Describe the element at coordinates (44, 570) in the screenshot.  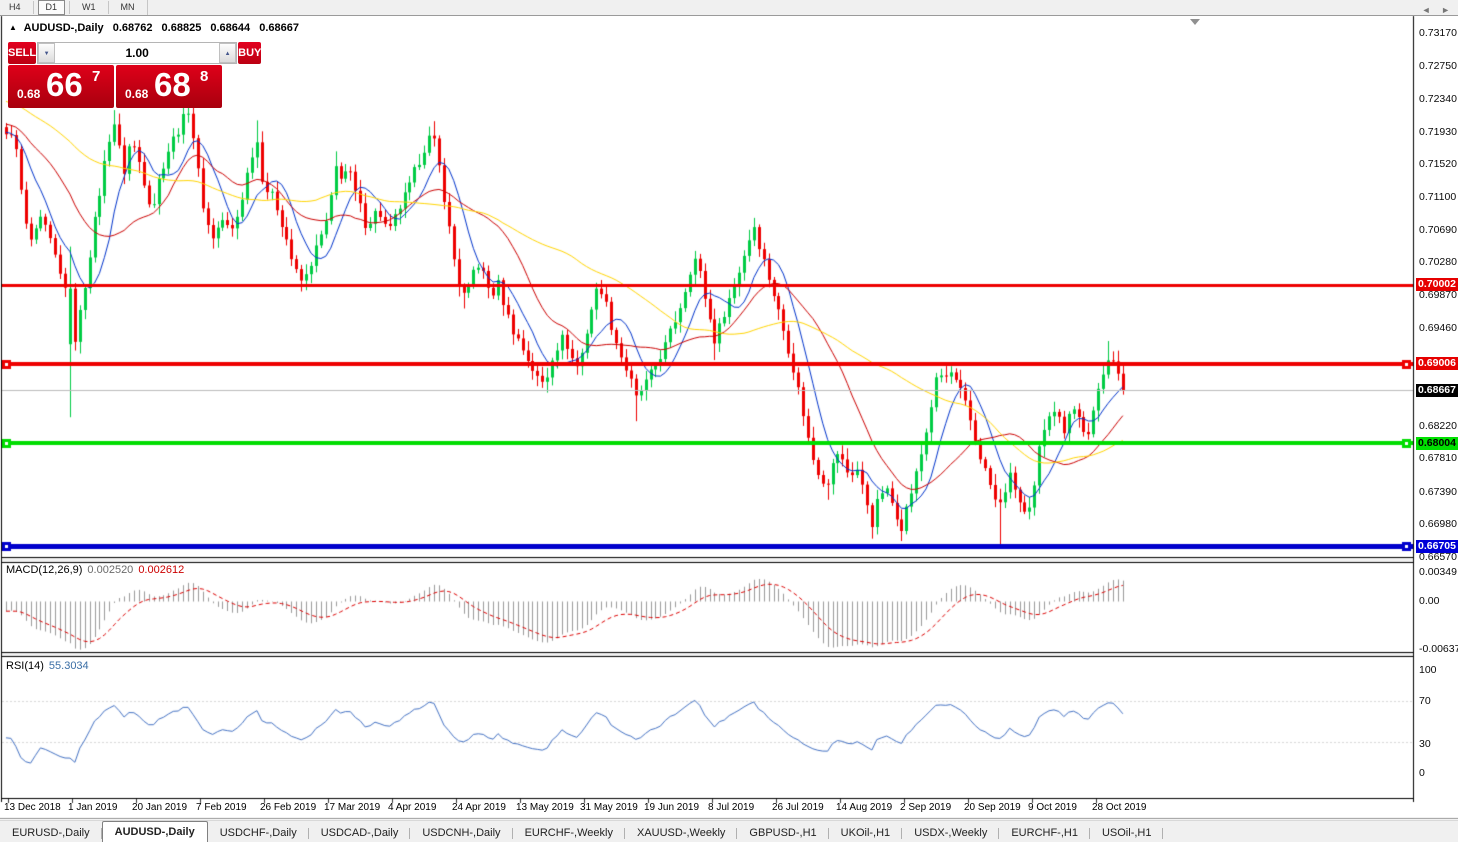
I see `macd-name: MACD(12,26,9)` at that location.